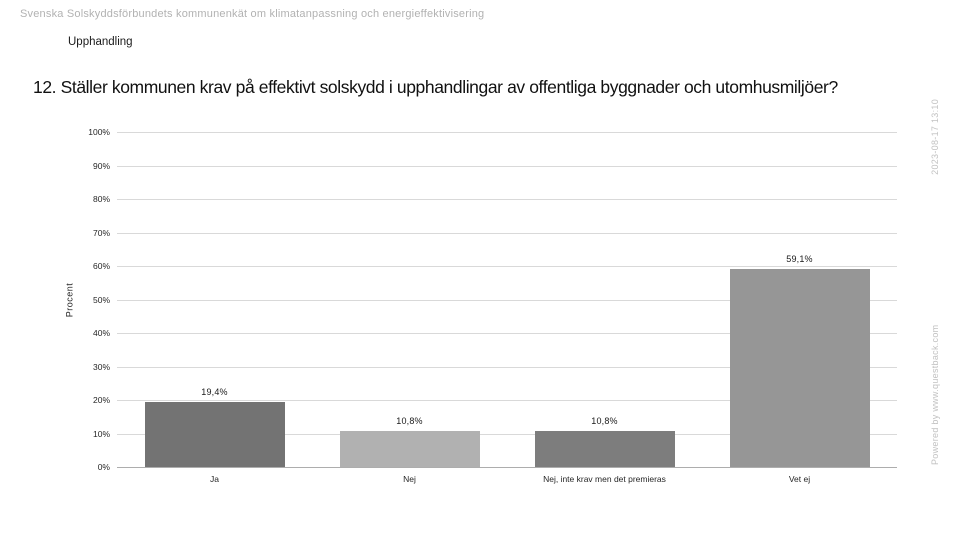 This screenshot has height=540, width=960. I want to click on bar-ja, so click(214, 434).